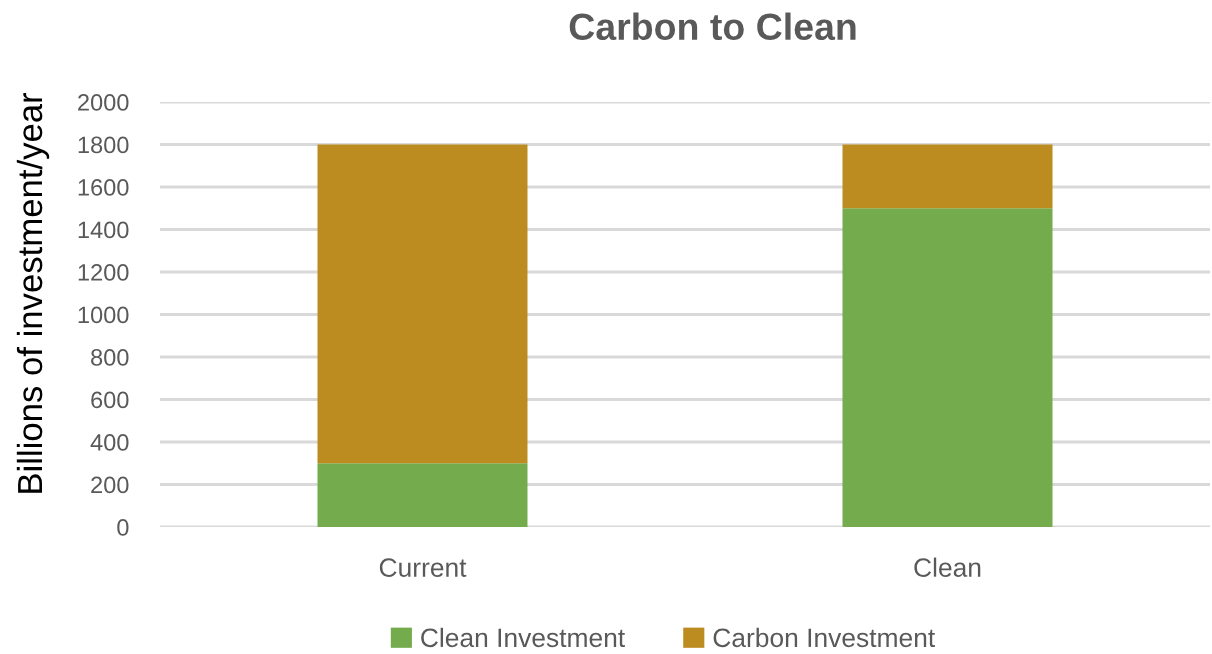  What do you see at coordinates (123, 527) in the screenshot?
I see `y-tick-label: 0` at bounding box center [123, 527].